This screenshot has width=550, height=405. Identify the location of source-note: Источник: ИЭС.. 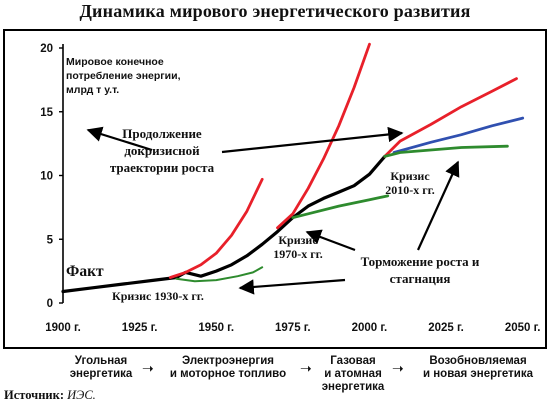
(50, 395).